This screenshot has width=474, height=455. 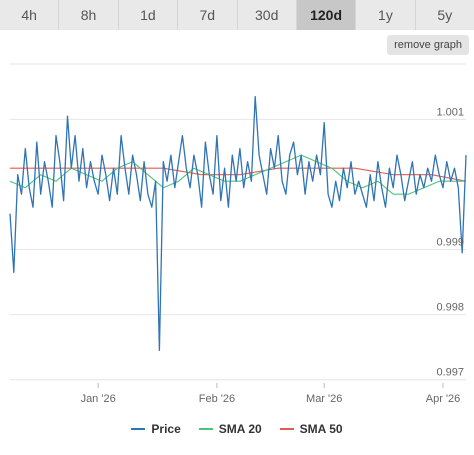 I want to click on remove-graph-button: remove graph, so click(x=428, y=45).